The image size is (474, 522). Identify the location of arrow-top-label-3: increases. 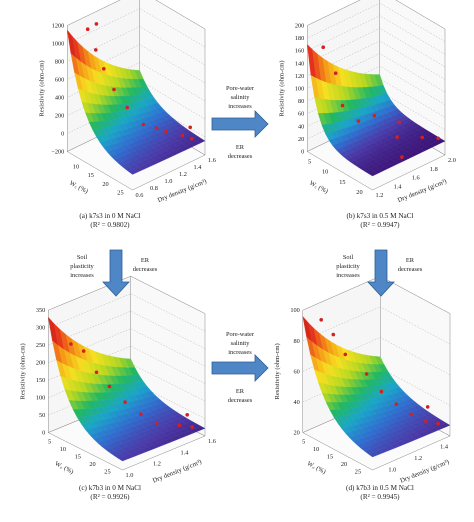
(240, 106).